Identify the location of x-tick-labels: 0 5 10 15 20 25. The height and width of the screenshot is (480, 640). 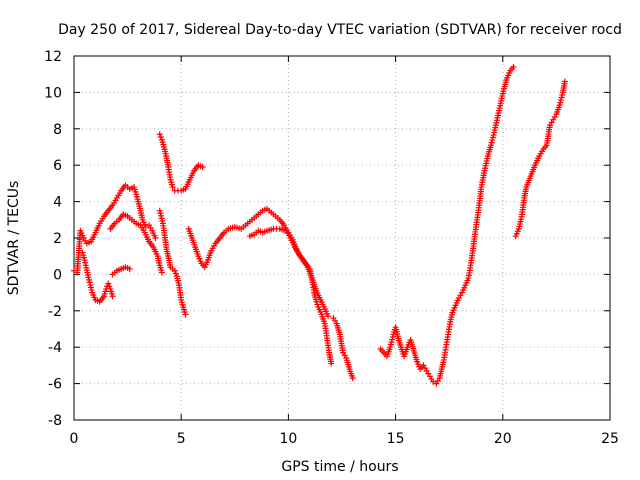
(344, 439).